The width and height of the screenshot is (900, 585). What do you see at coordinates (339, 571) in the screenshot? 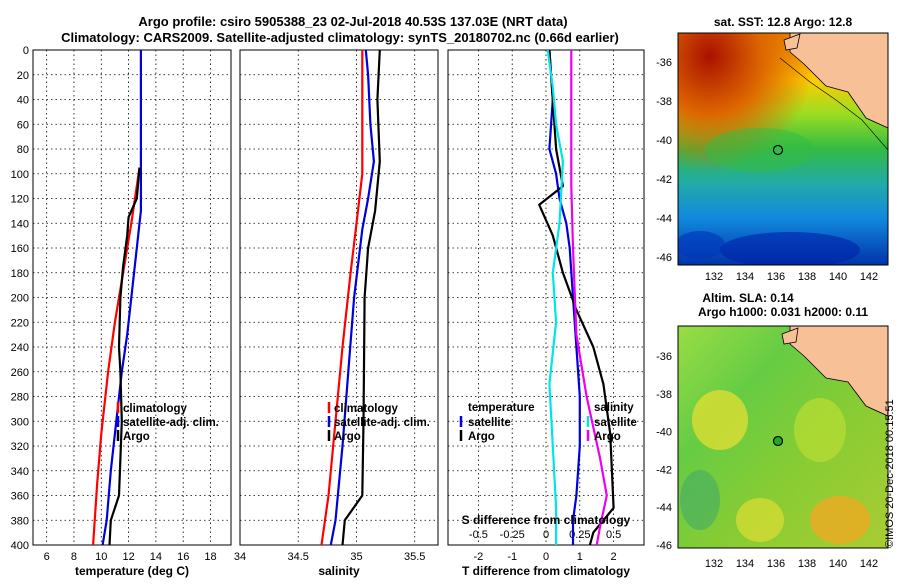
I see `salinity-xlabel: salinity` at bounding box center [339, 571].